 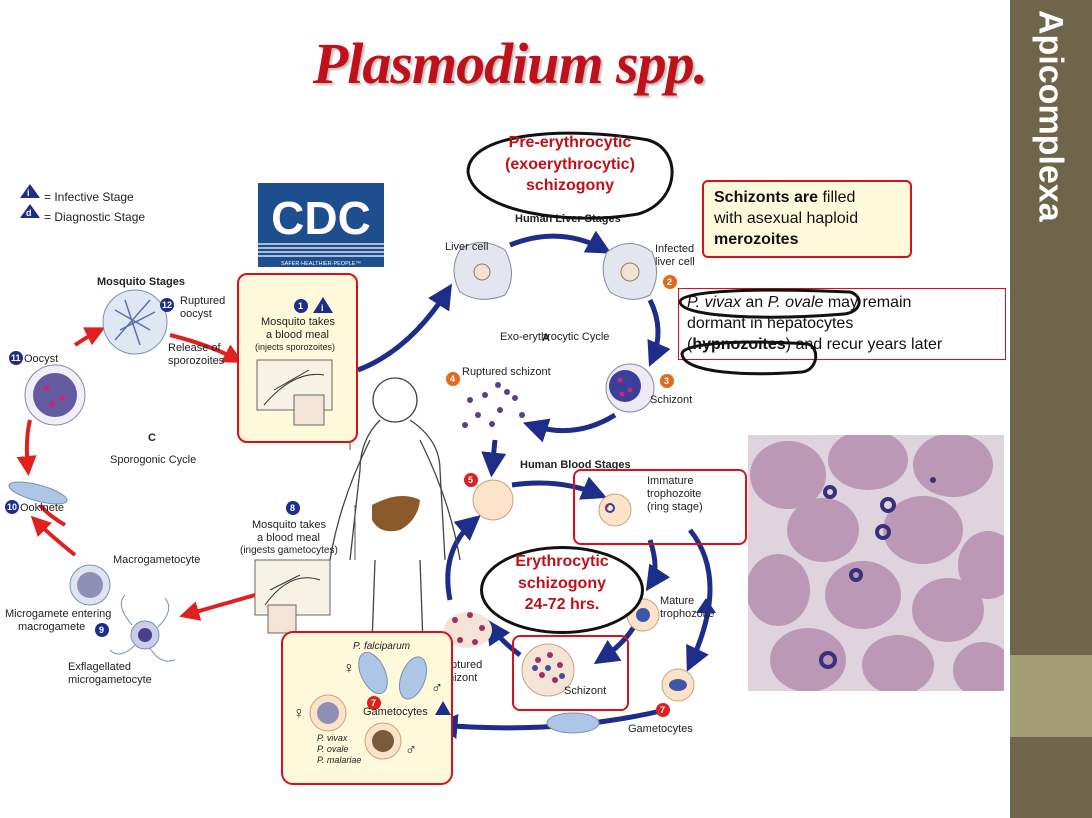 I want to click on hypnozoites-circles, so click(x=769, y=332).